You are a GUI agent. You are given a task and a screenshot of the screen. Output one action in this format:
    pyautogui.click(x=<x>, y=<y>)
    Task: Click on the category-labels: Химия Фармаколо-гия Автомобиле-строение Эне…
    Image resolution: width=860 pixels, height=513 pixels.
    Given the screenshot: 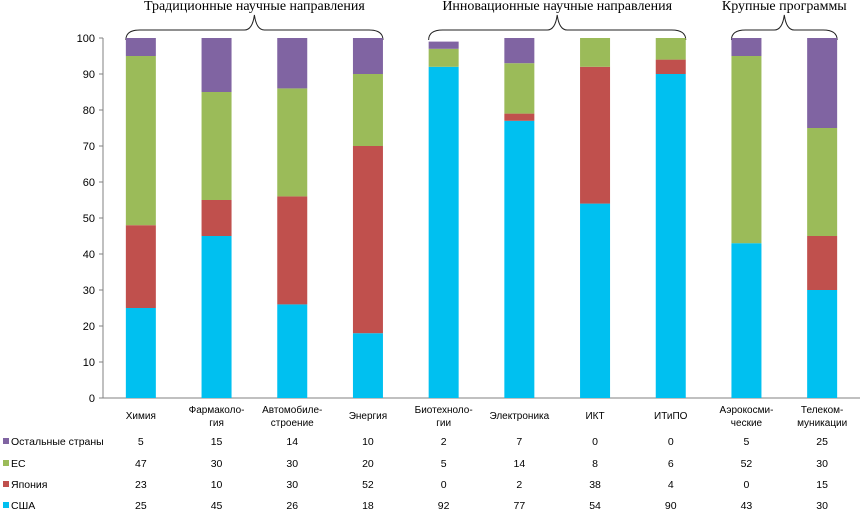 What is the action you would take?
    pyautogui.click(x=486, y=416)
    